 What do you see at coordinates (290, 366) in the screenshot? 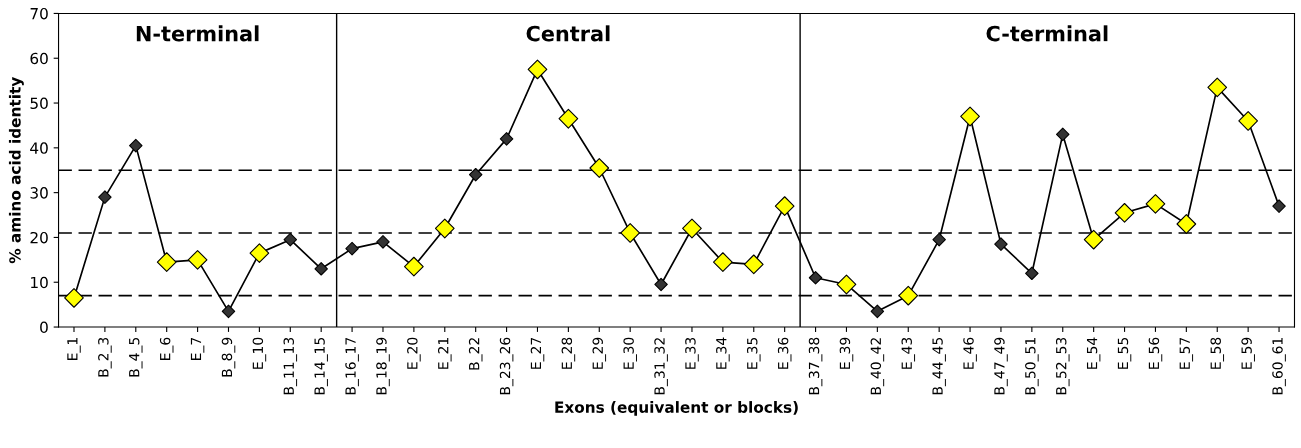
I see `x-tick-label: B_11_13` at bounding box center [290, 366].